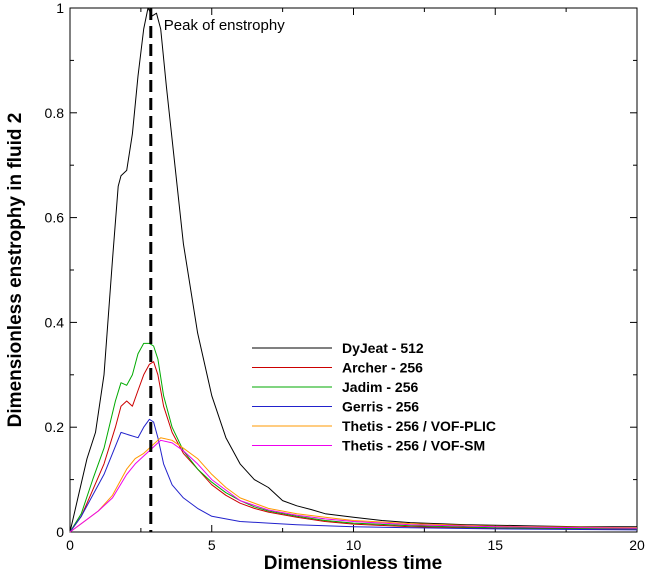  What do you see at coordinates (383, 348) in the screenshot?
I see `legend-label: DyJeat - 512` at bounding box center [383, 348].